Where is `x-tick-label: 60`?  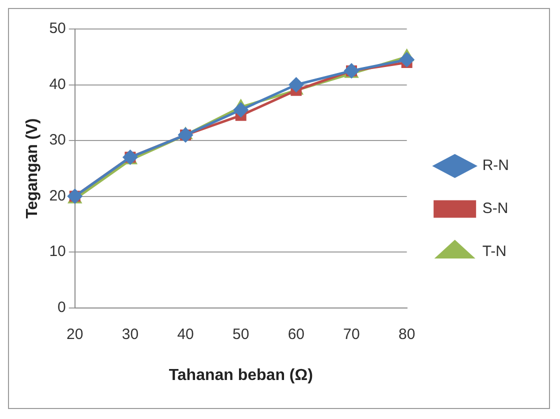 x-tick-label: 60 is located at coordinates (296, 334).